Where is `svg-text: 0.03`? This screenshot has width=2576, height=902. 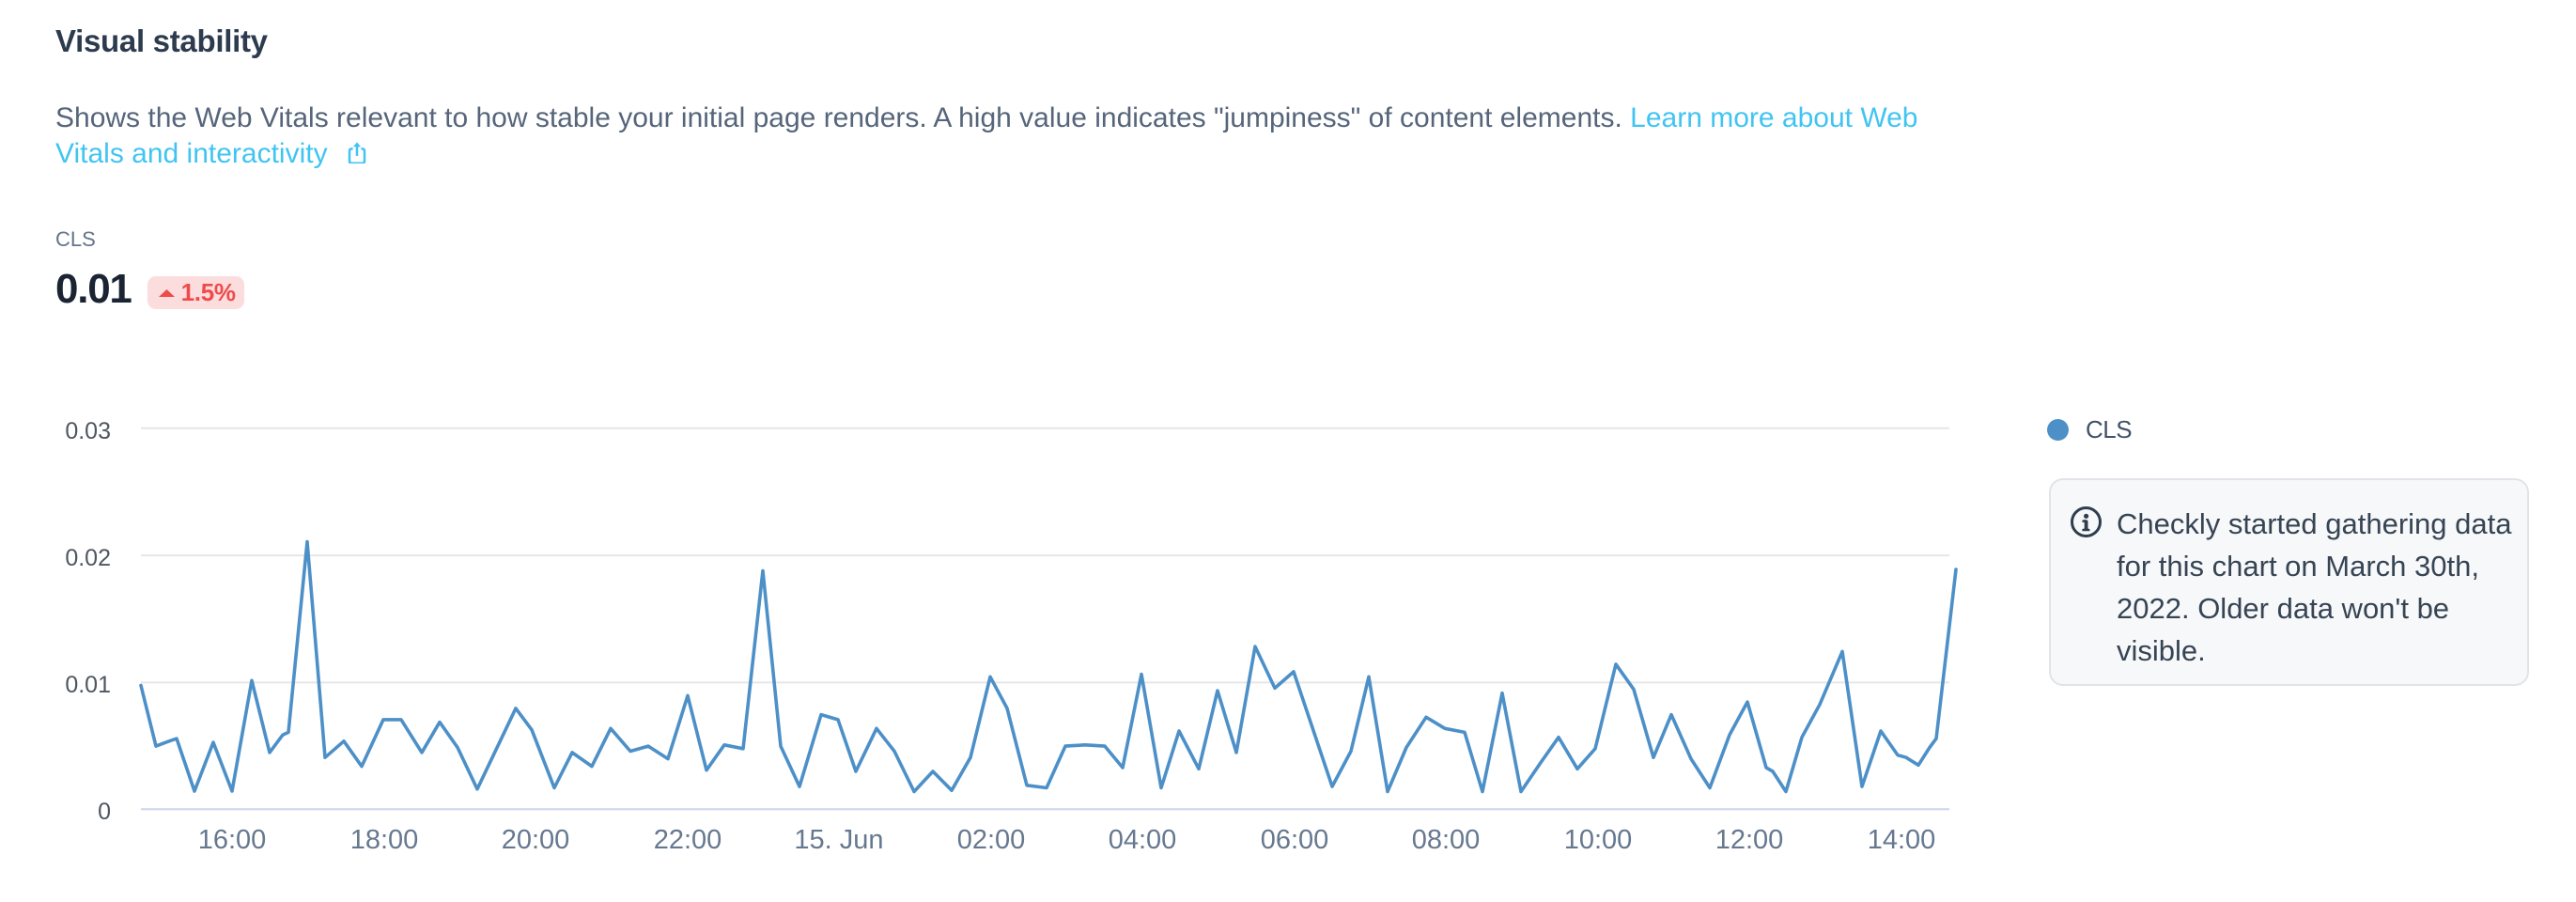
svg-text: 0.03 is located at coordinates (88, 431).